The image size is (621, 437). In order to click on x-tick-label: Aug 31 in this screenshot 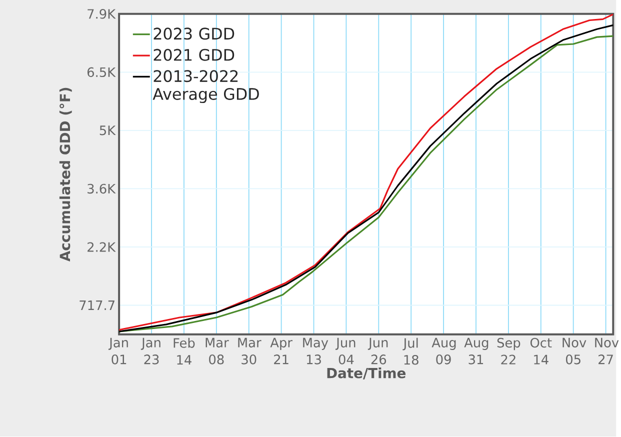, I will do `click(476, 351)`.